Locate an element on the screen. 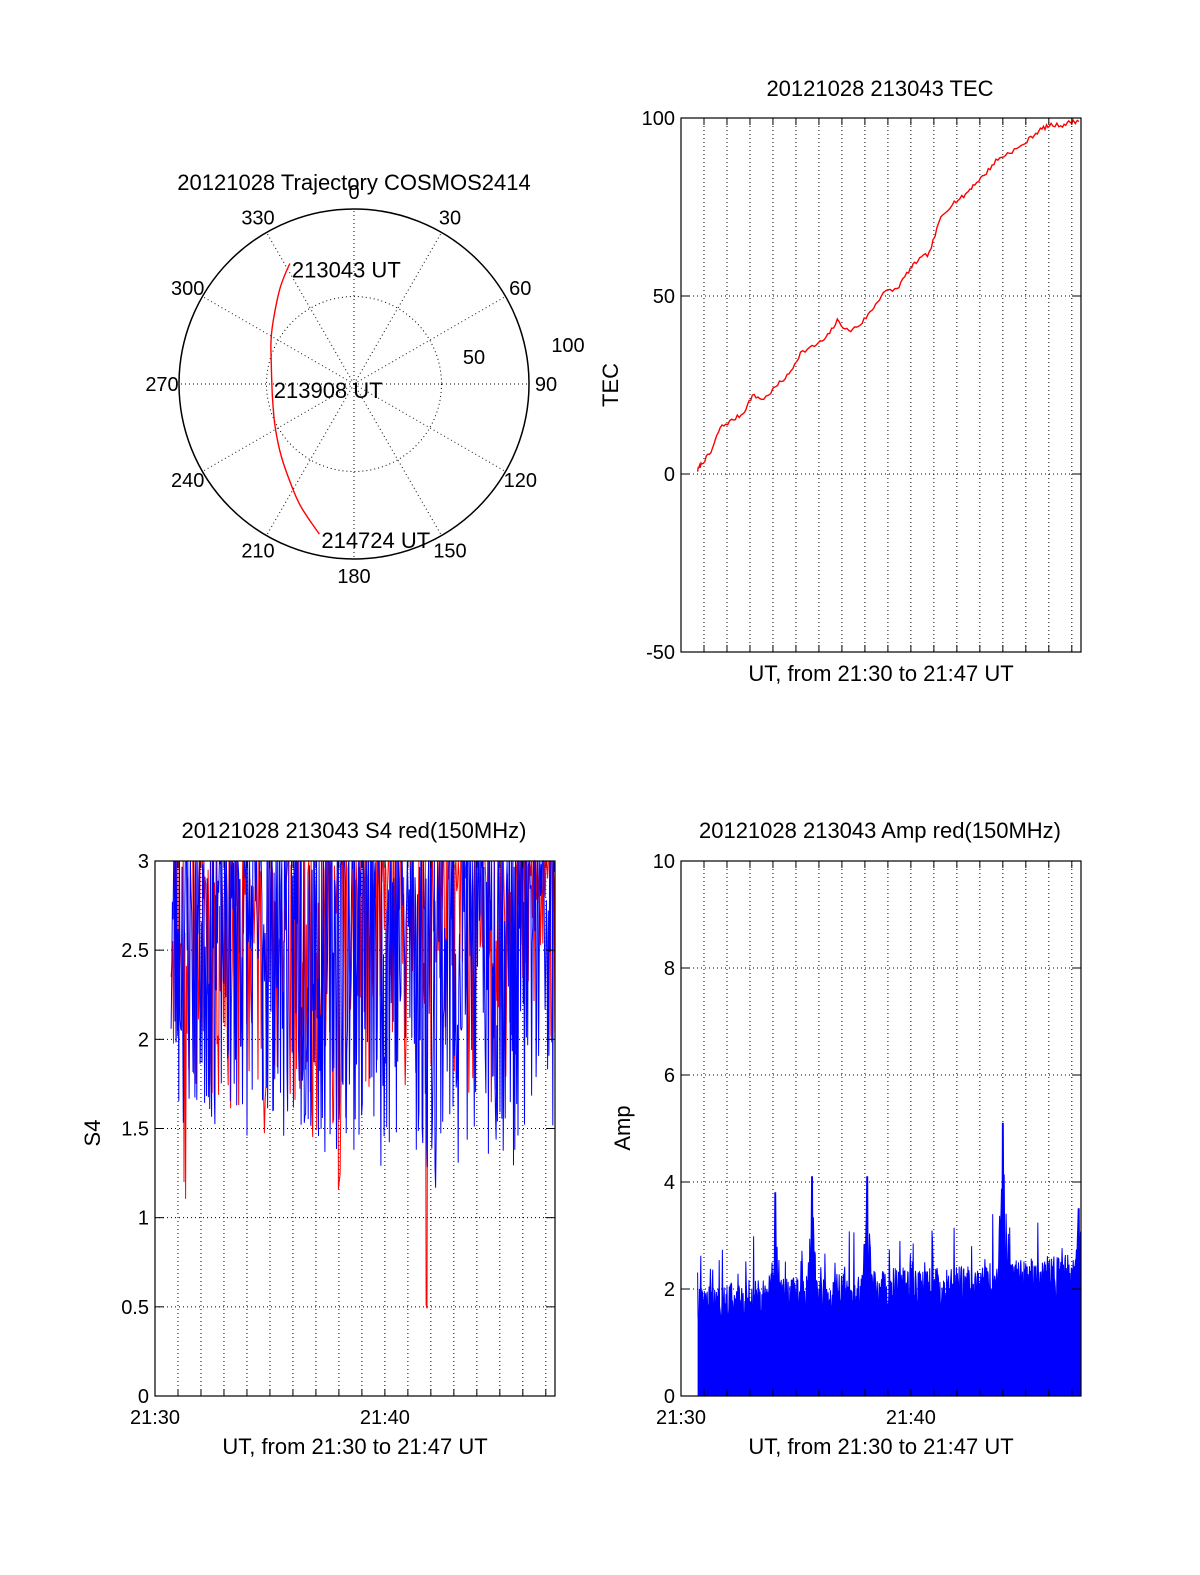 The width and height of the screenshot is (1200, 1575). polar-grid is located at coordinates (354, 384).